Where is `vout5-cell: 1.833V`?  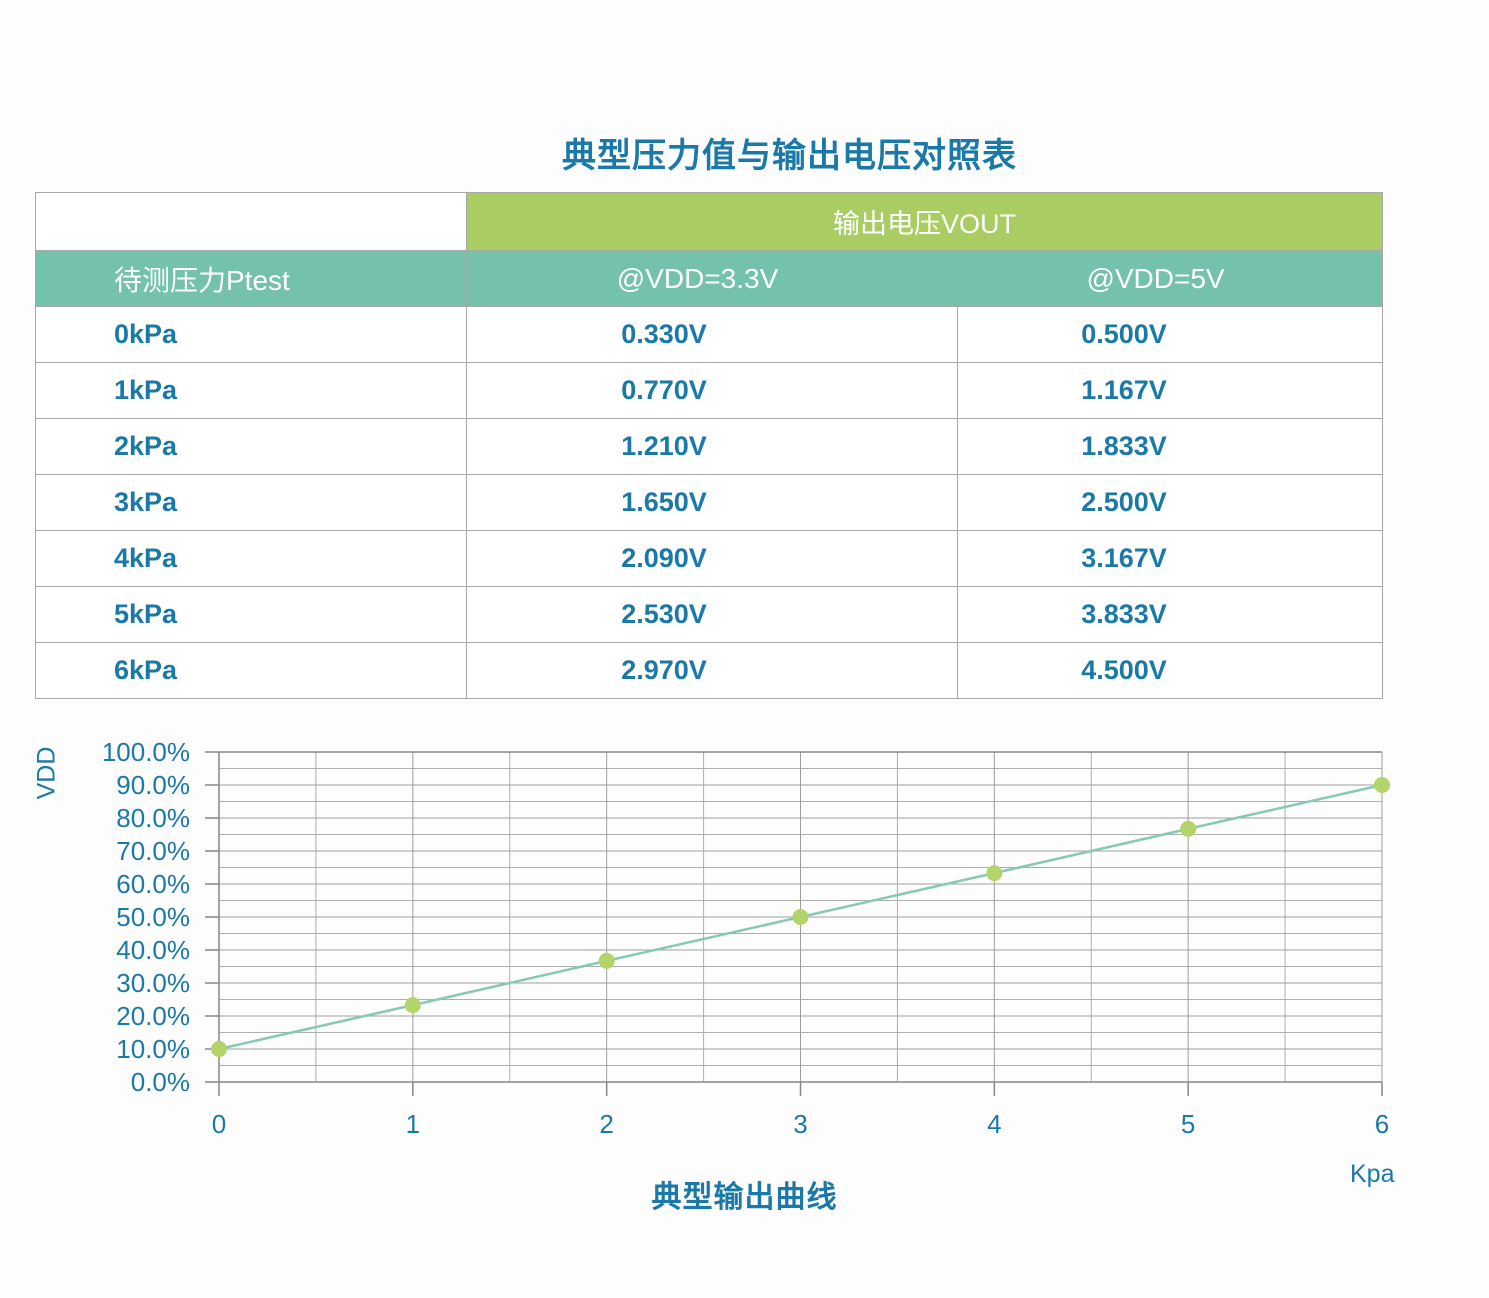 vout5-cell: 1.833V is located at coordinates (1170, 446).